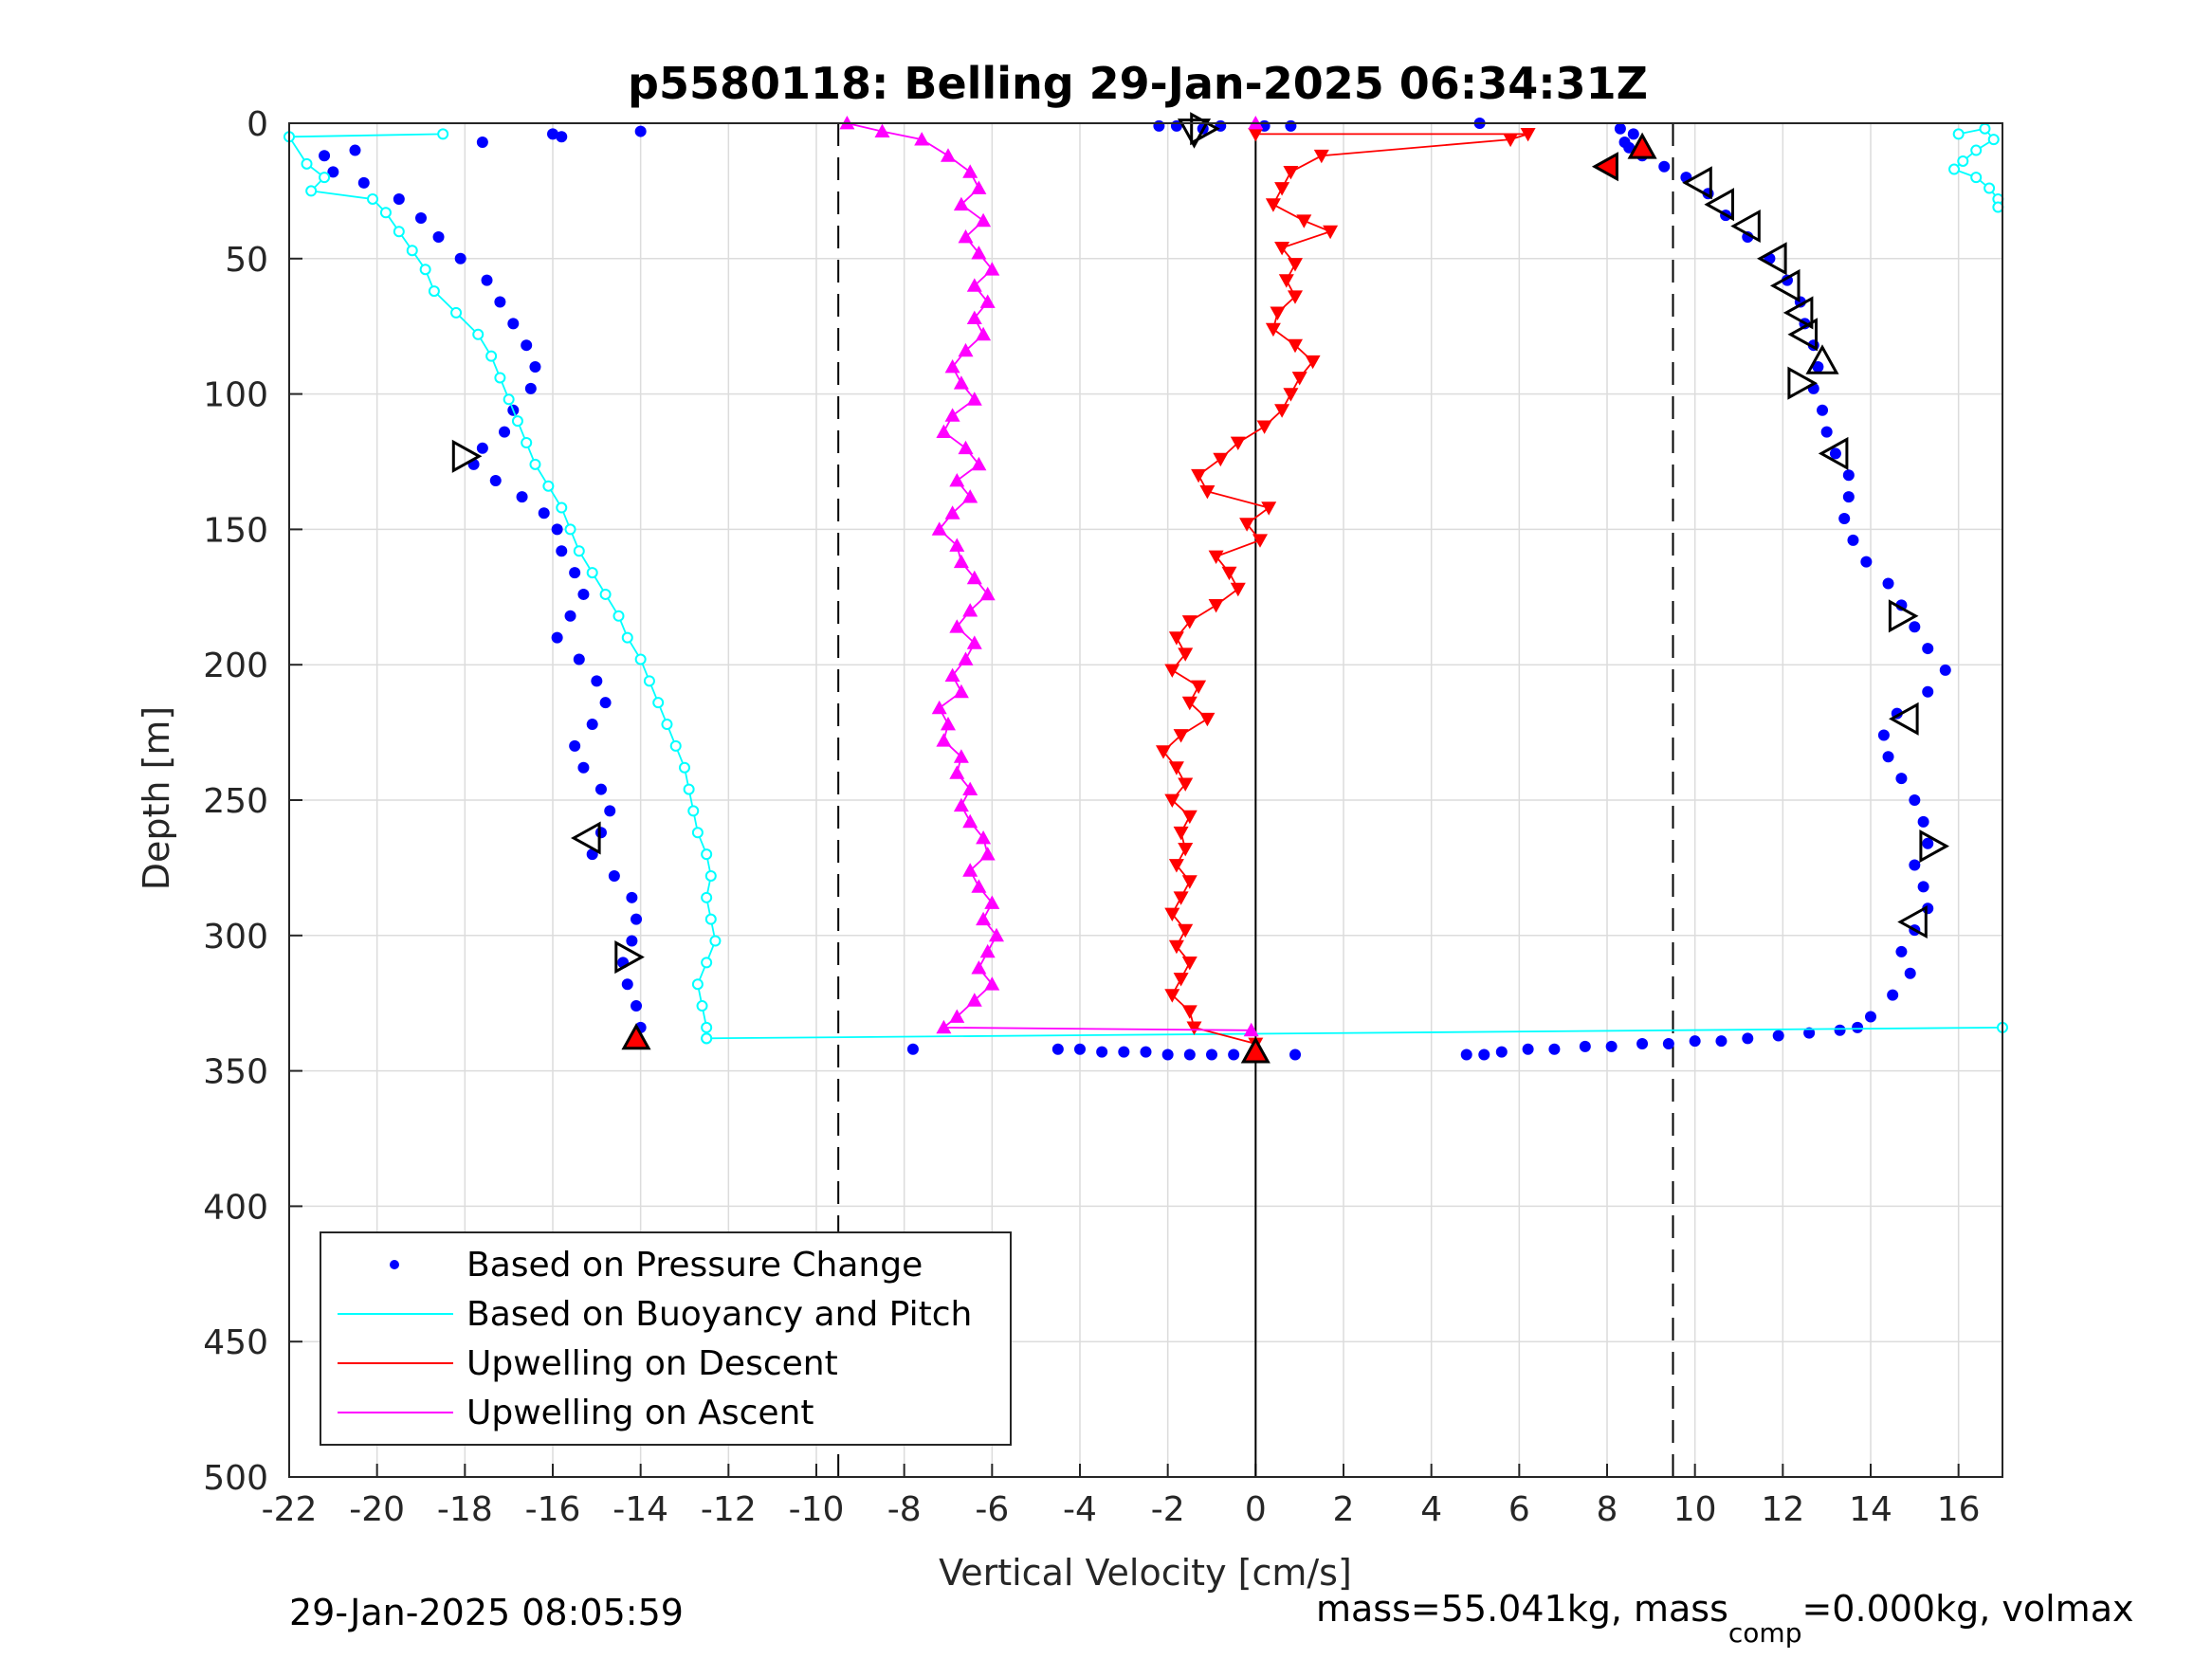 This screenshot has width=2212, height=1659. Describe the element at coordinates (1256, 1509) in the screenshot. I see `x-tick-label: 0` at that location.